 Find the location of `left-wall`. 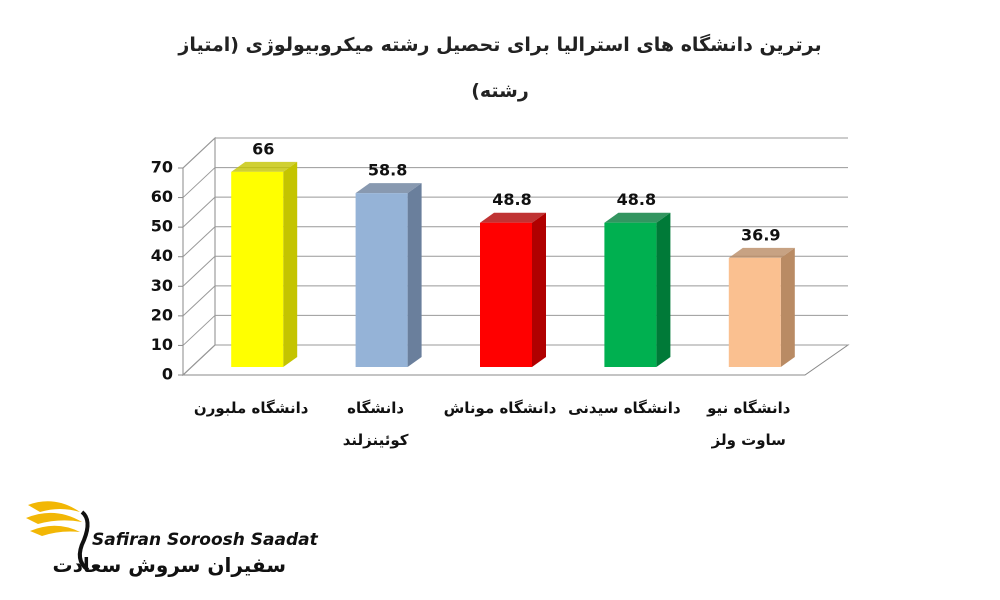

left-wall is located at coordinates (199, 256).